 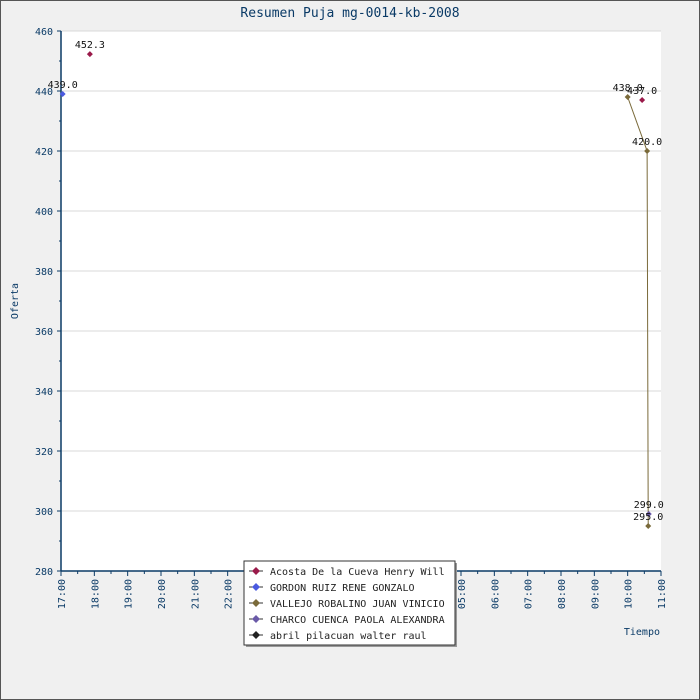 I want to click on x-tick-label: 19:00, so click(x=129, y=594).